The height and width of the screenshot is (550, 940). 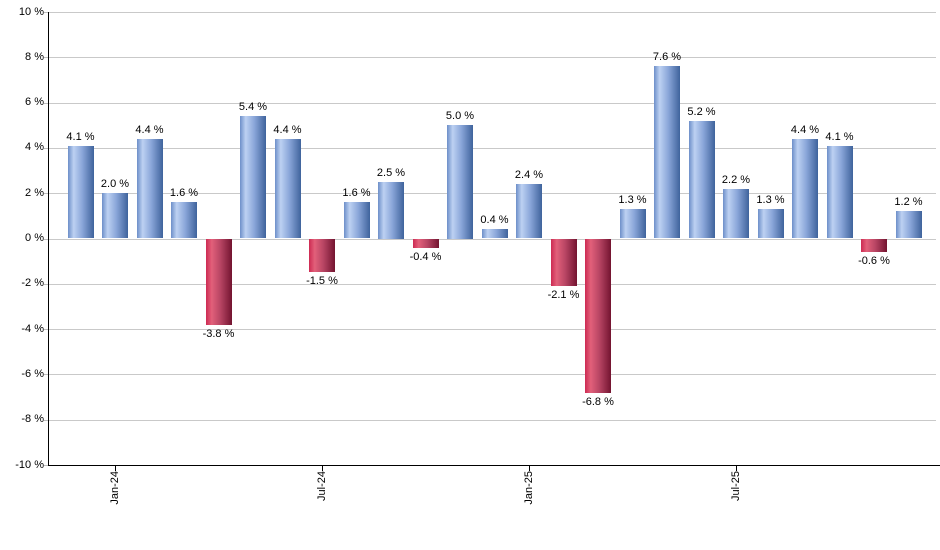 What do you see at coordinates (32, 373) in the screenshot?
I see `y-tick-label: -6 %` at bounding box center [32, 373].